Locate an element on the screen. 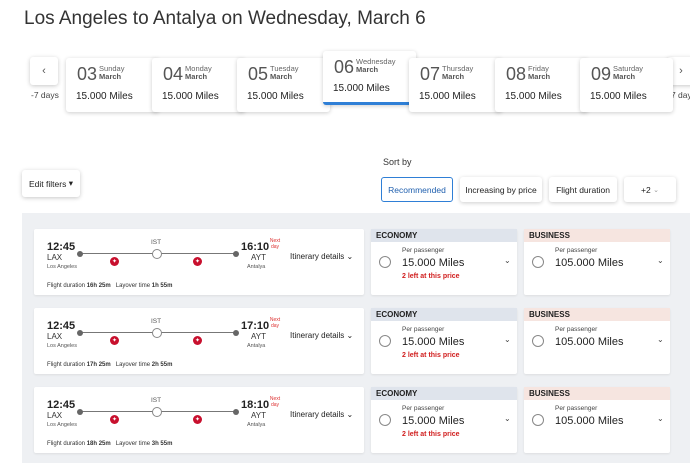 Image resolution: width=690 pixels, height=463 pixels. date-number: 05 is located at coordinates (258, 74).